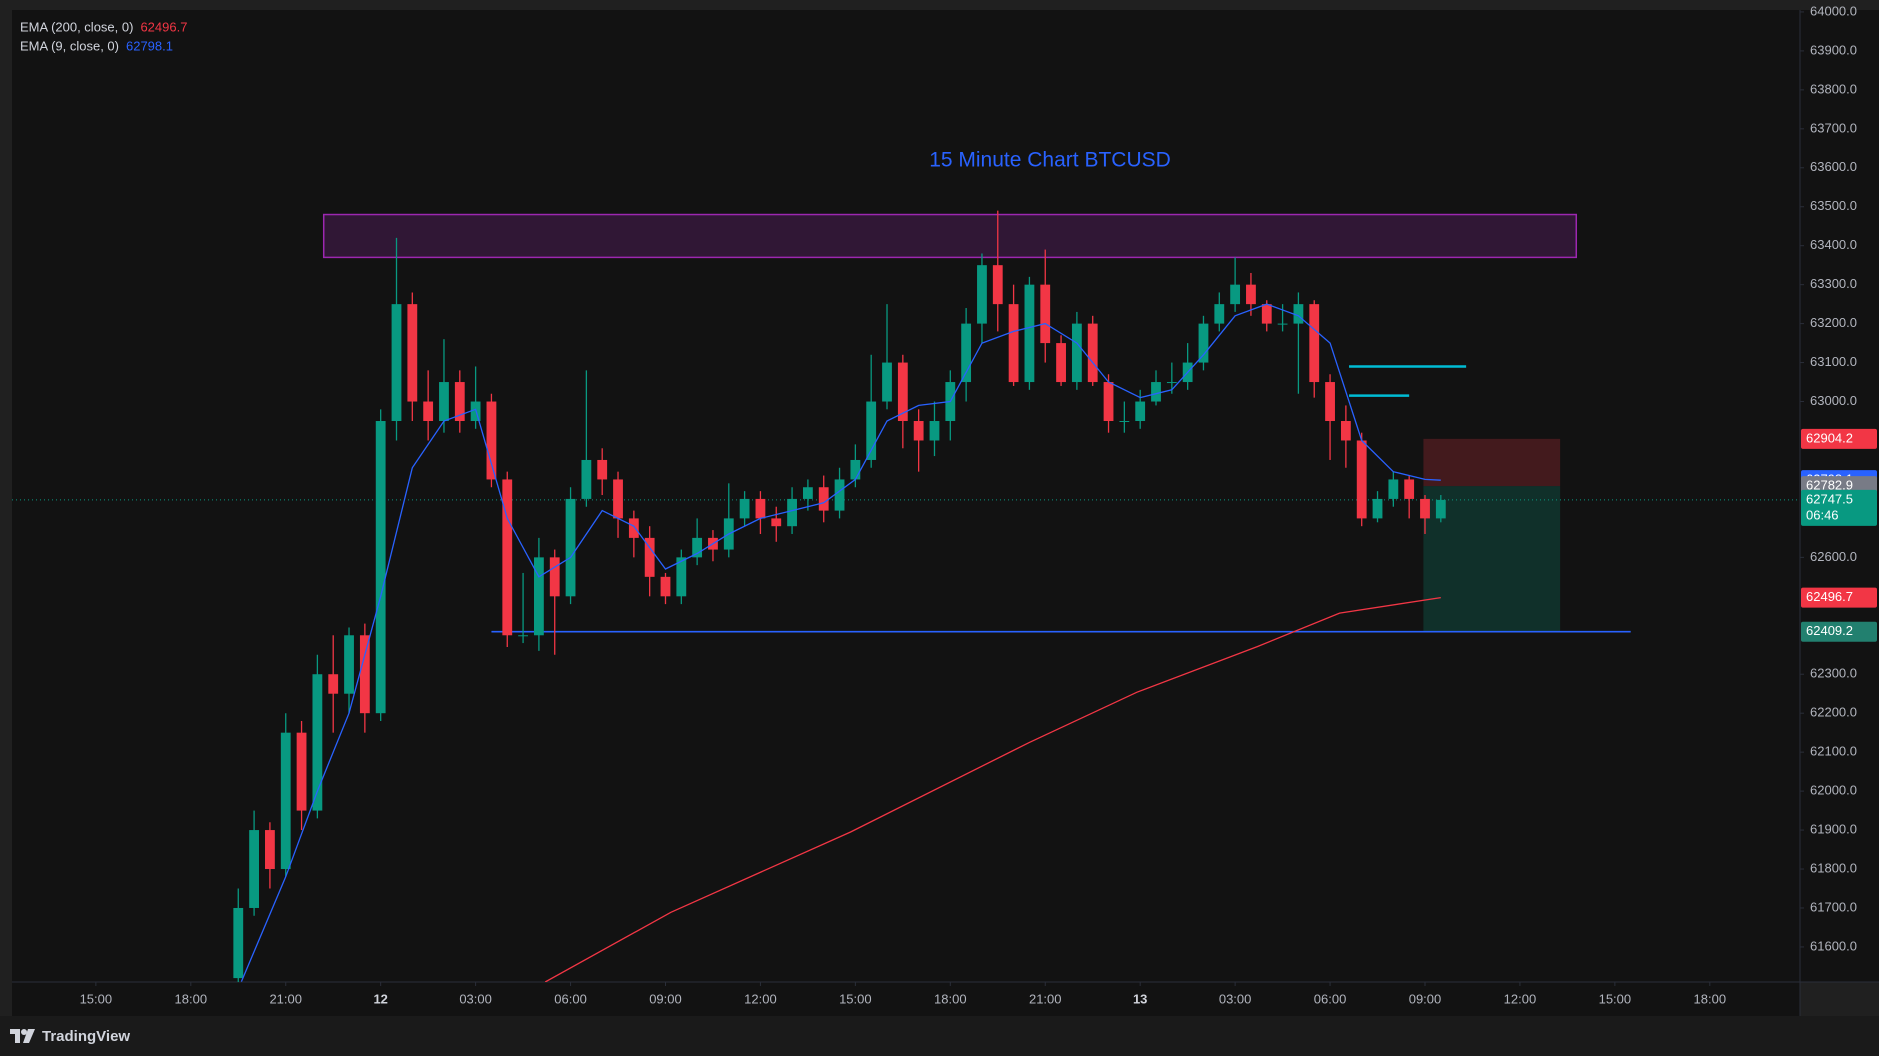 The height and width of the screenshot is (1056, 1879). What do you see at coordinates (1833, 49) in the screenshot?
I see `y-tick-label: 63900.0` at bounding box center [1833, 49].